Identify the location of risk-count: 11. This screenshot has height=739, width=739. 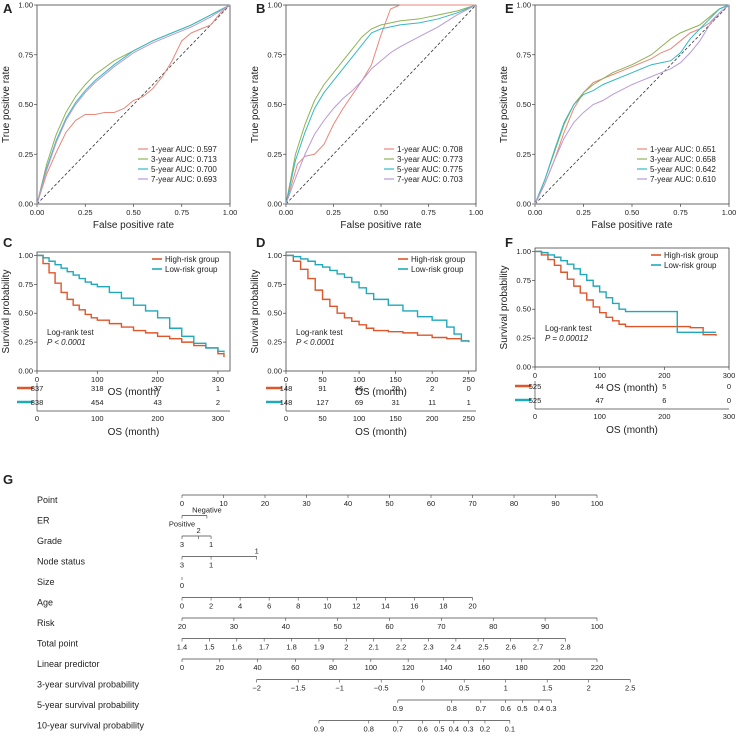
(432, 402).